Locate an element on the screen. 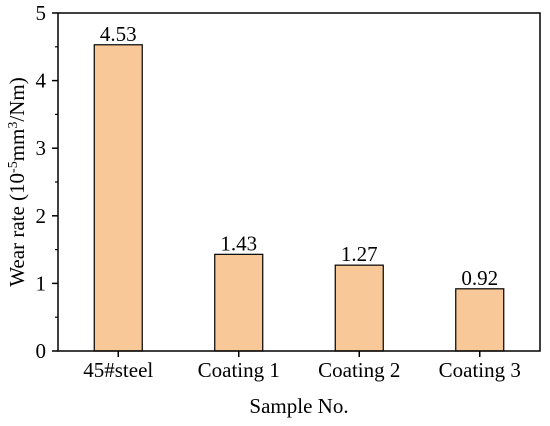 The width and height of the screenshot is (550, 426). data-label-coating-2: 1.27 is located at coordinates (359, 254).